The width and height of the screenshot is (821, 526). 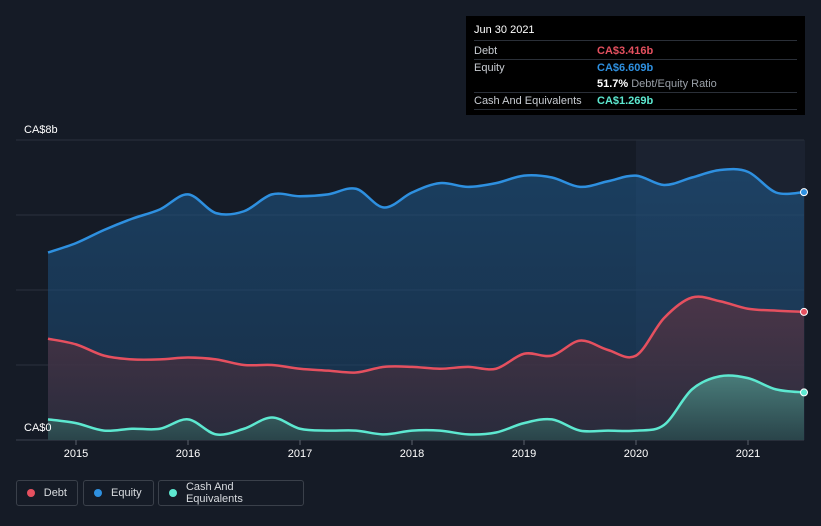 What do you see at coordinates (426, 334) in the screenshot?
I see `debt-line` at bounding box center [426, 334].